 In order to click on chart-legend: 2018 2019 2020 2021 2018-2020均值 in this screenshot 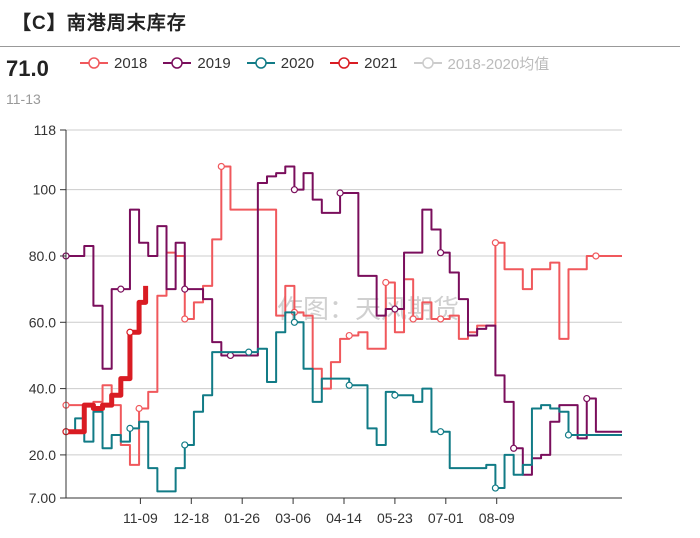, I will do `click(322, 63)`.